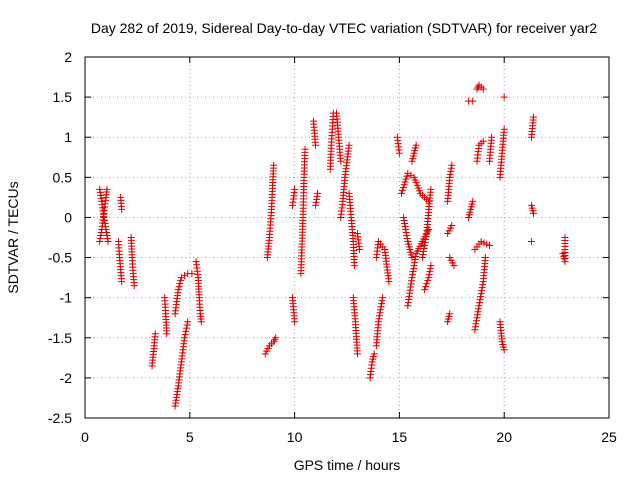 This screenshot has width=640, height=480. Describe the element at coordinates (190, 437) in the screenshot. I see `x-tick-label: 5` at that location.